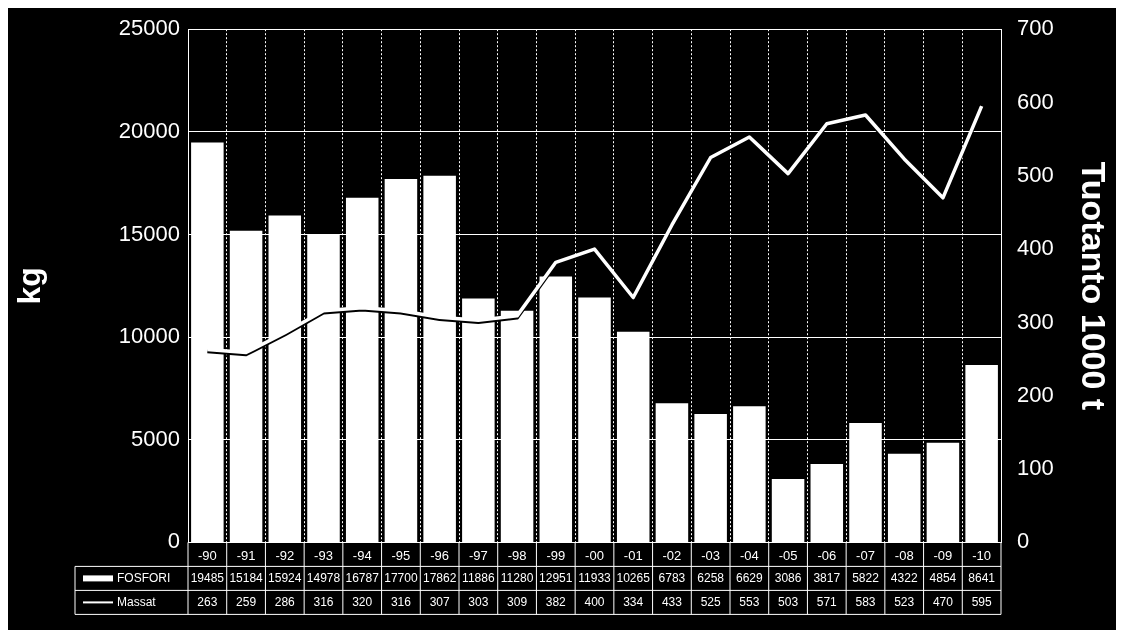 The image size is (1124, 638). Describe the element at coordinates (144, 577) in the screenshot. I see `legend-label: FOSFORI` at that location.